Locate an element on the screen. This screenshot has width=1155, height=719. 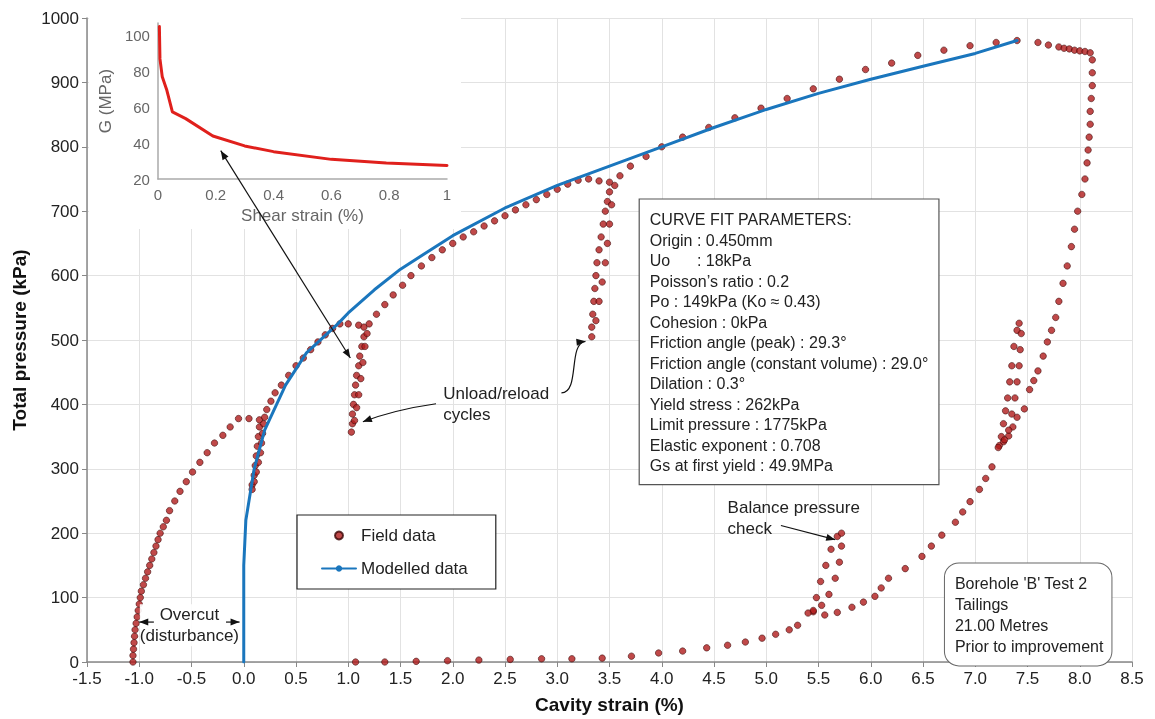
y-tick-label: 80 is located at coordinates (141, 71).